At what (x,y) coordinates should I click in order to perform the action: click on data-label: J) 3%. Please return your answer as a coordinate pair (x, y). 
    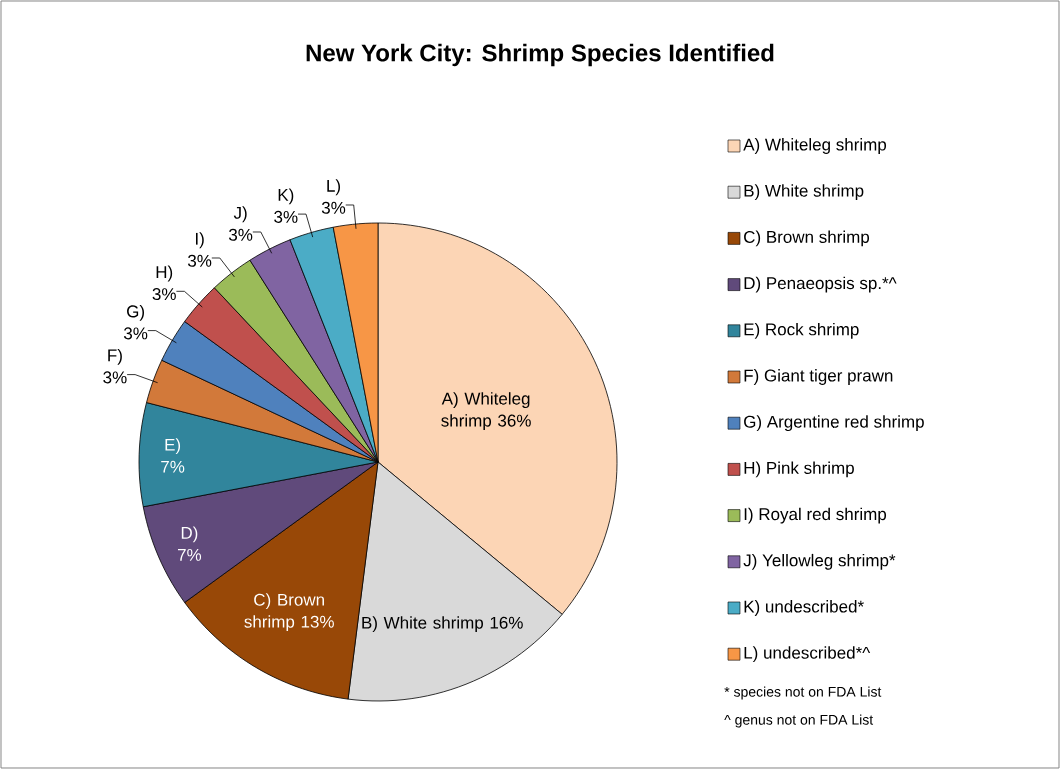
    Looking at the image, I should click on (240, 223).